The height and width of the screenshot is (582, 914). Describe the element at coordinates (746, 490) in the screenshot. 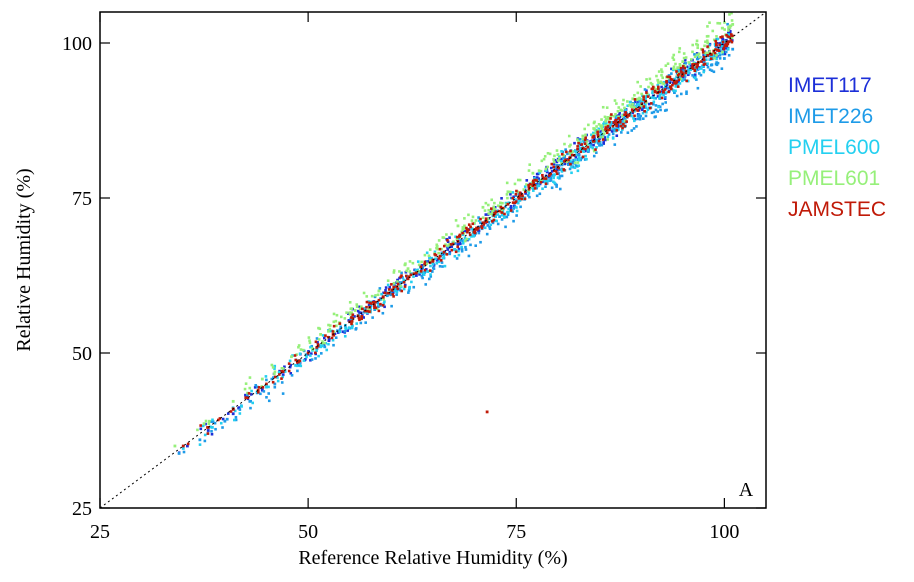

I see `panel-label: A` at that location.